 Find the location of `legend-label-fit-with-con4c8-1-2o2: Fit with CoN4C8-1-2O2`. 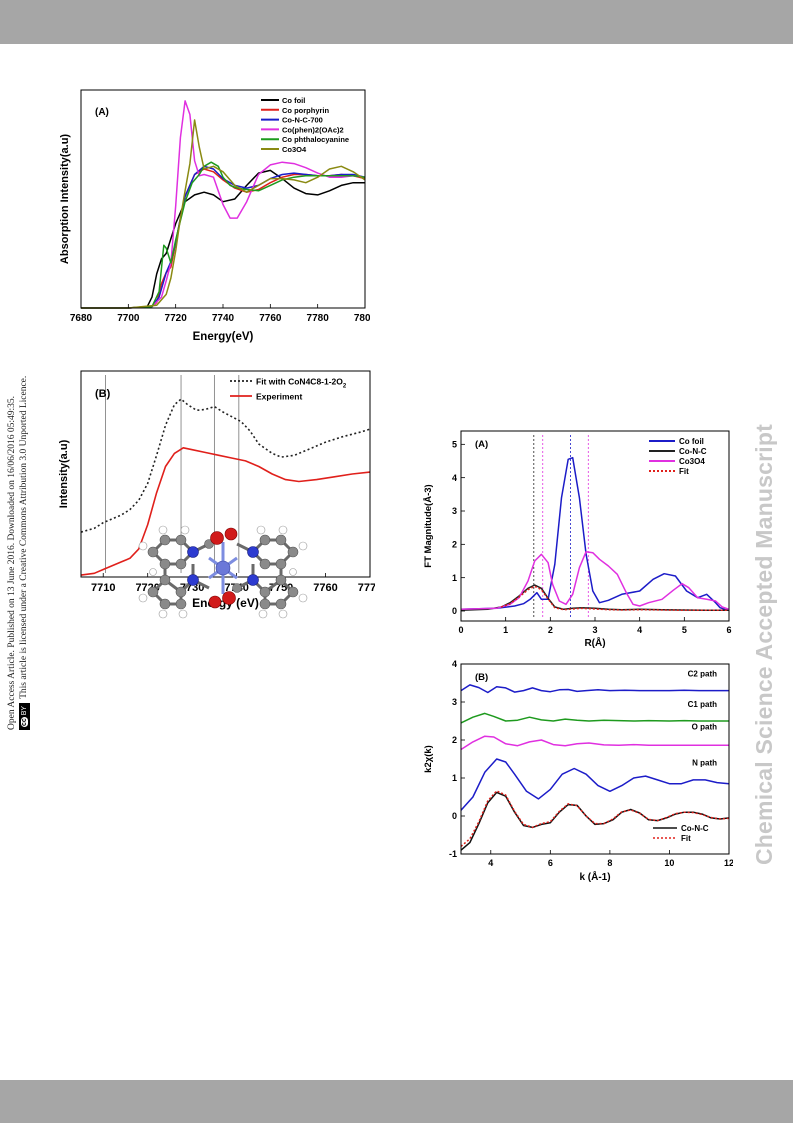

legend-label-fit-with-con4c8-1-2o2: Fit with CoN4C8-1-2O2 is located at coordinates (301, 383).